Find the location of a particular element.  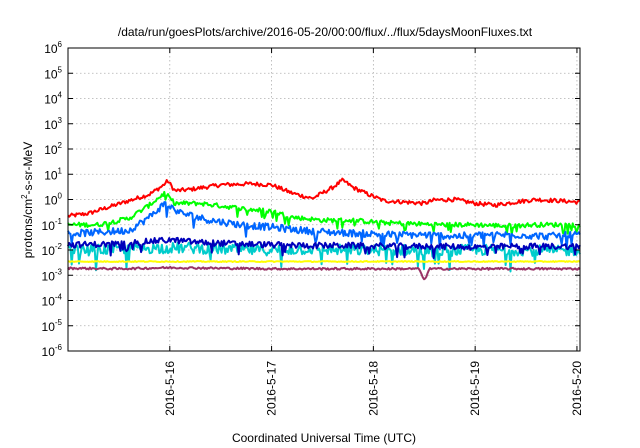

y-tick-label-exp: 2 is located at coordinates (60, 145).